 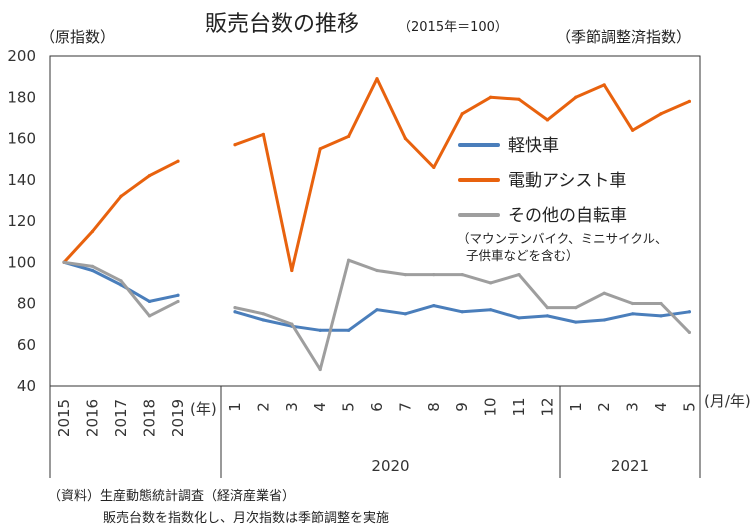 I want to click on x-tick-label-month: 7, so click(x=405, y=407).